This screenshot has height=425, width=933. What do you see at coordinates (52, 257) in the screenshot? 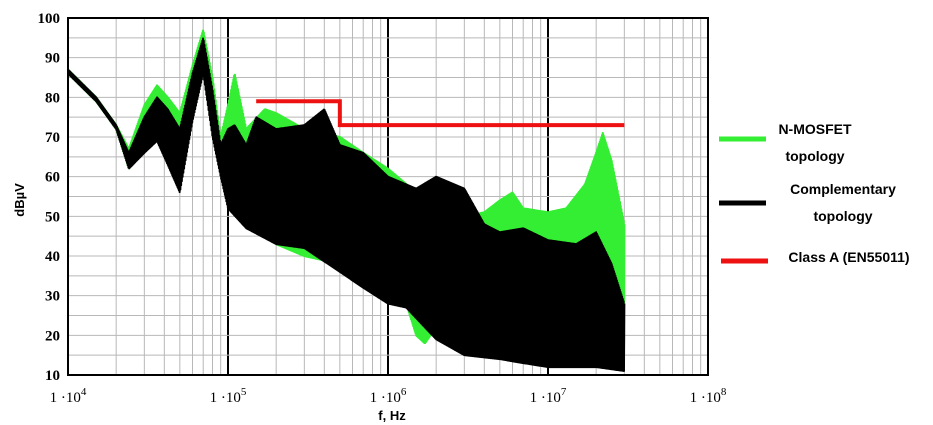
I see `y-tick-label: 40` at bounding box center [52, 257].